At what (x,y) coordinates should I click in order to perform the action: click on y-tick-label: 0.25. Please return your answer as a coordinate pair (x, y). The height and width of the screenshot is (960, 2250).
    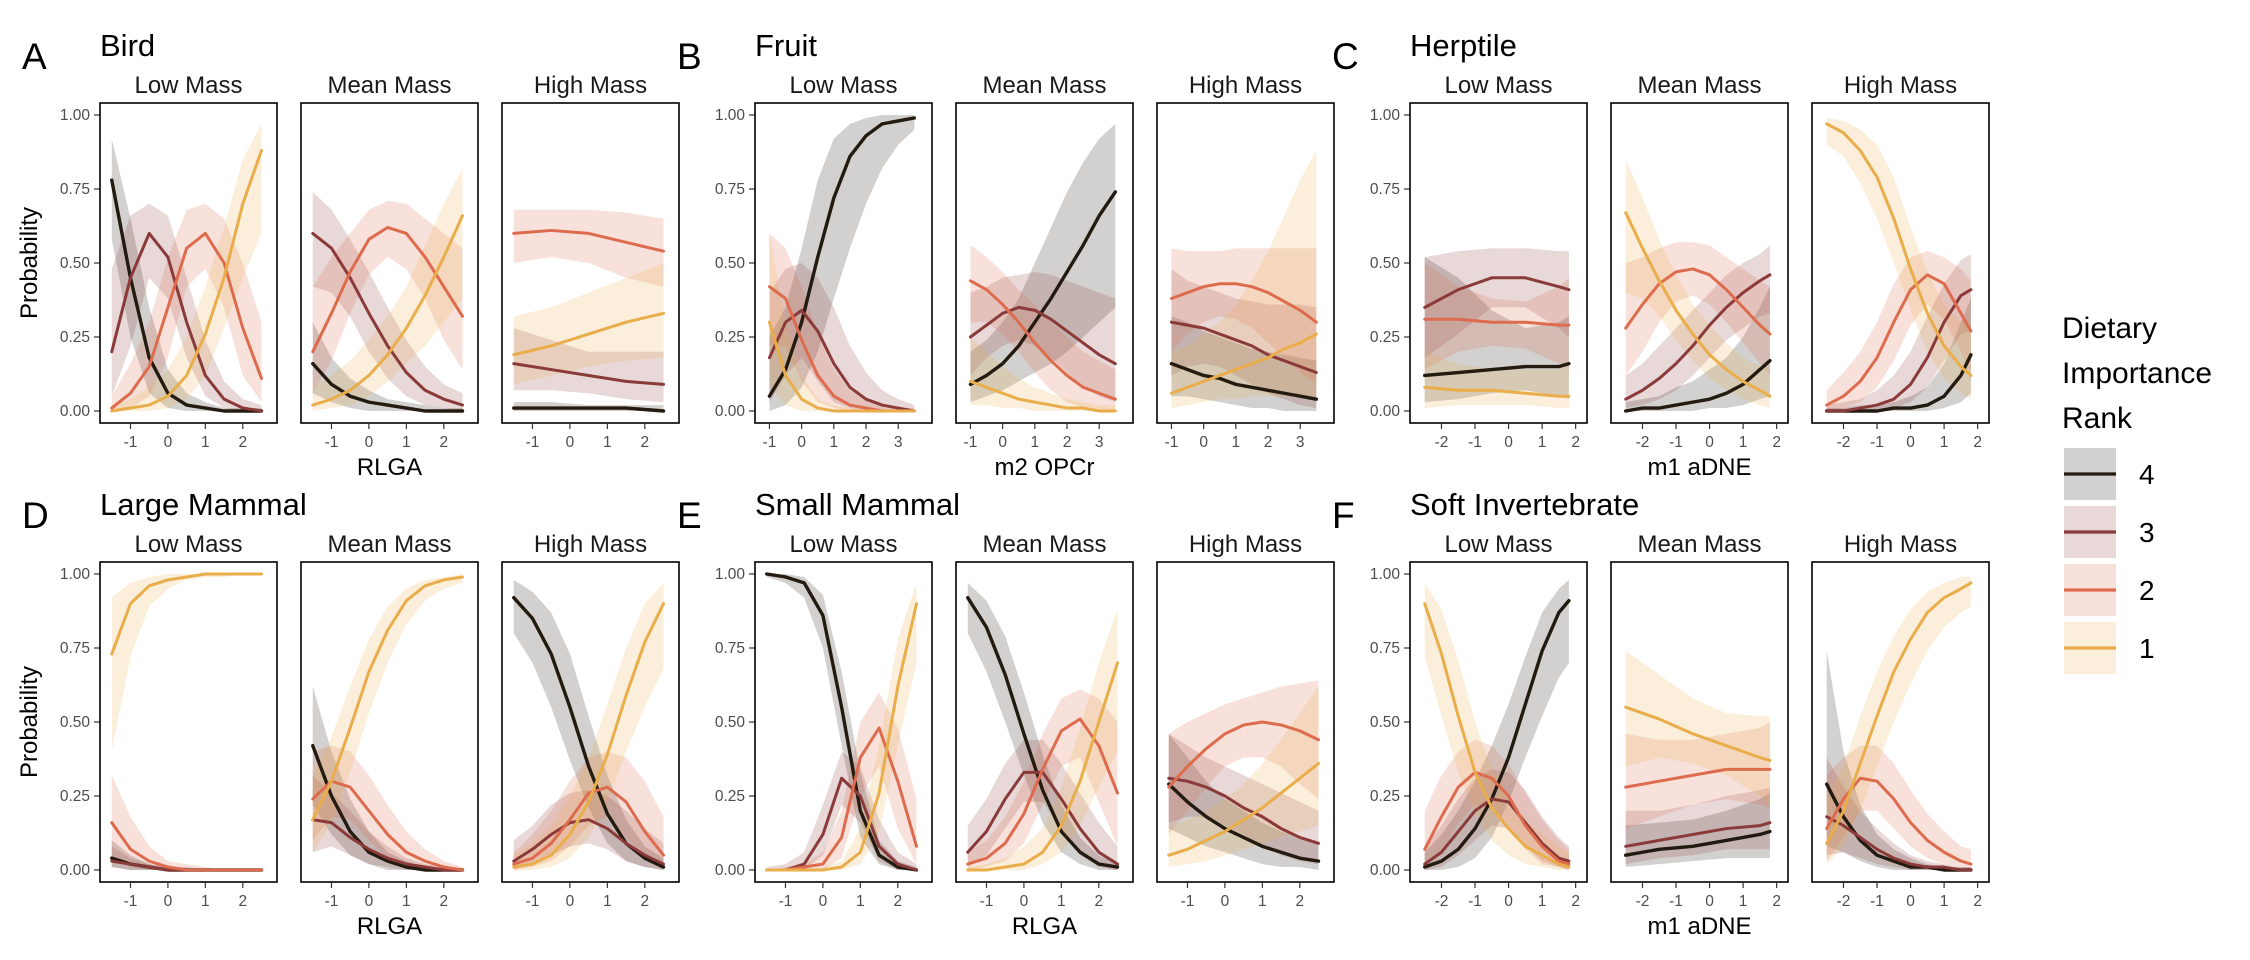
    Looking at the image, I should click on (1385, 337).